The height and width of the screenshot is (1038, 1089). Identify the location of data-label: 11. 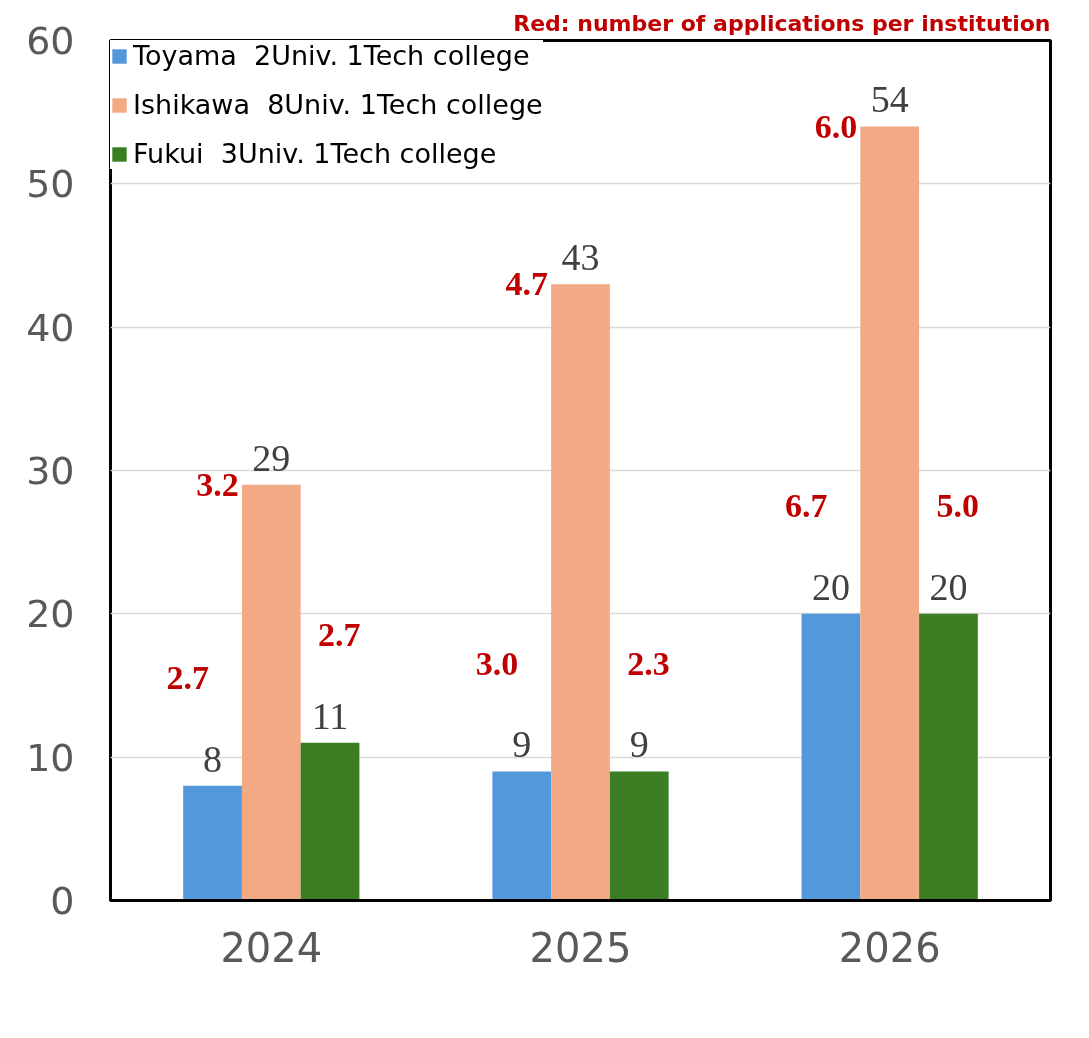
(330, 715).